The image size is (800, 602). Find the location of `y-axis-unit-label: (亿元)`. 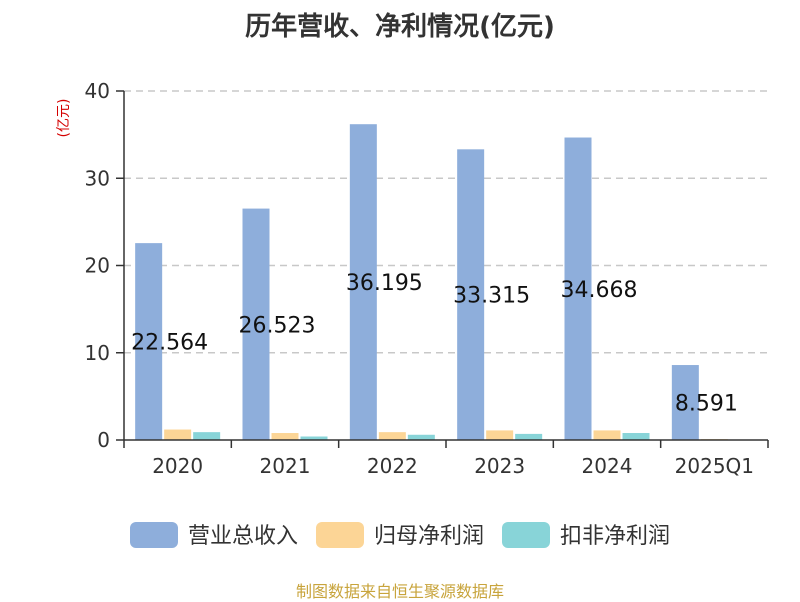

y-axis-unit-label: (亿元) is located at coordinates (64, 118).